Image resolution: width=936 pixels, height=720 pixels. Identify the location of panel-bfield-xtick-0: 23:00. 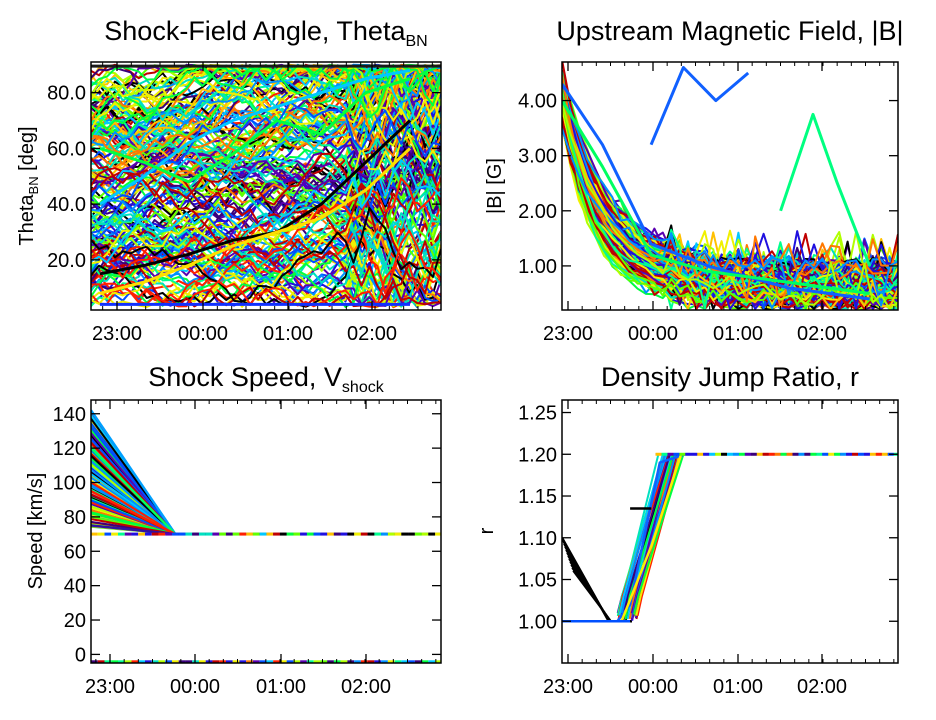
(568, 334).